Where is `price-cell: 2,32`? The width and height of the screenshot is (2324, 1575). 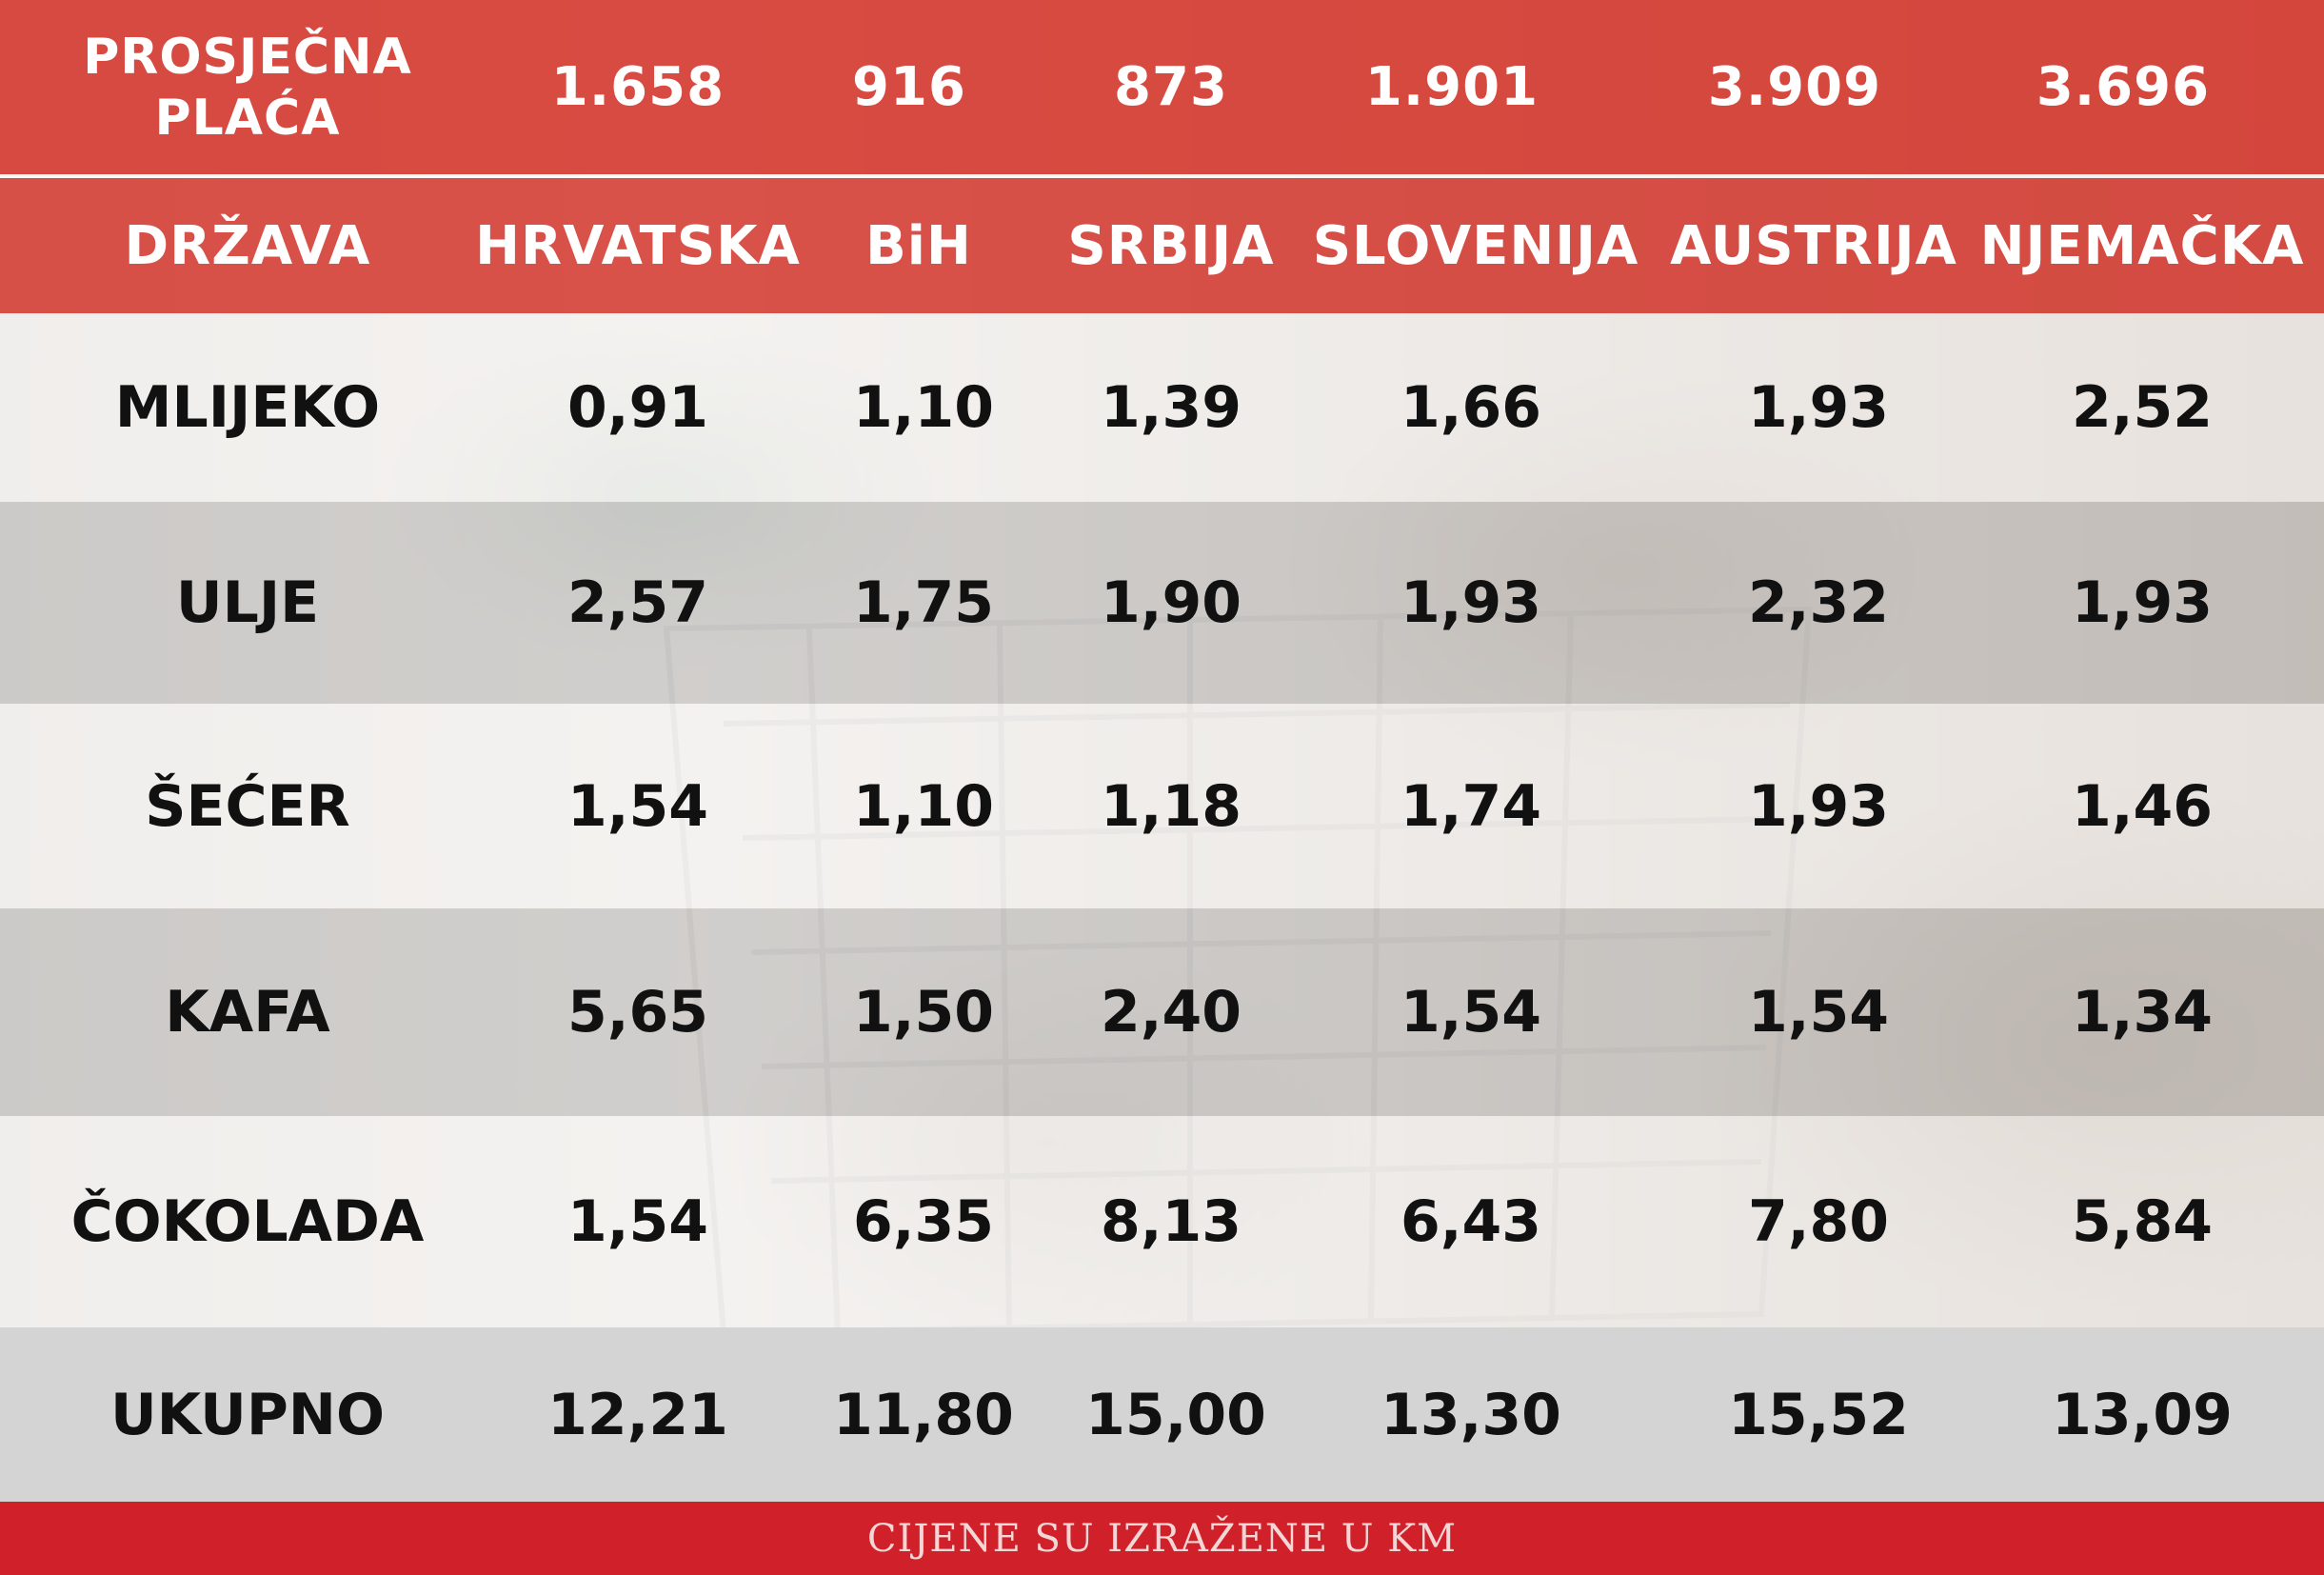
price-cell: 2,32 is located at coordinates (1818, 602).